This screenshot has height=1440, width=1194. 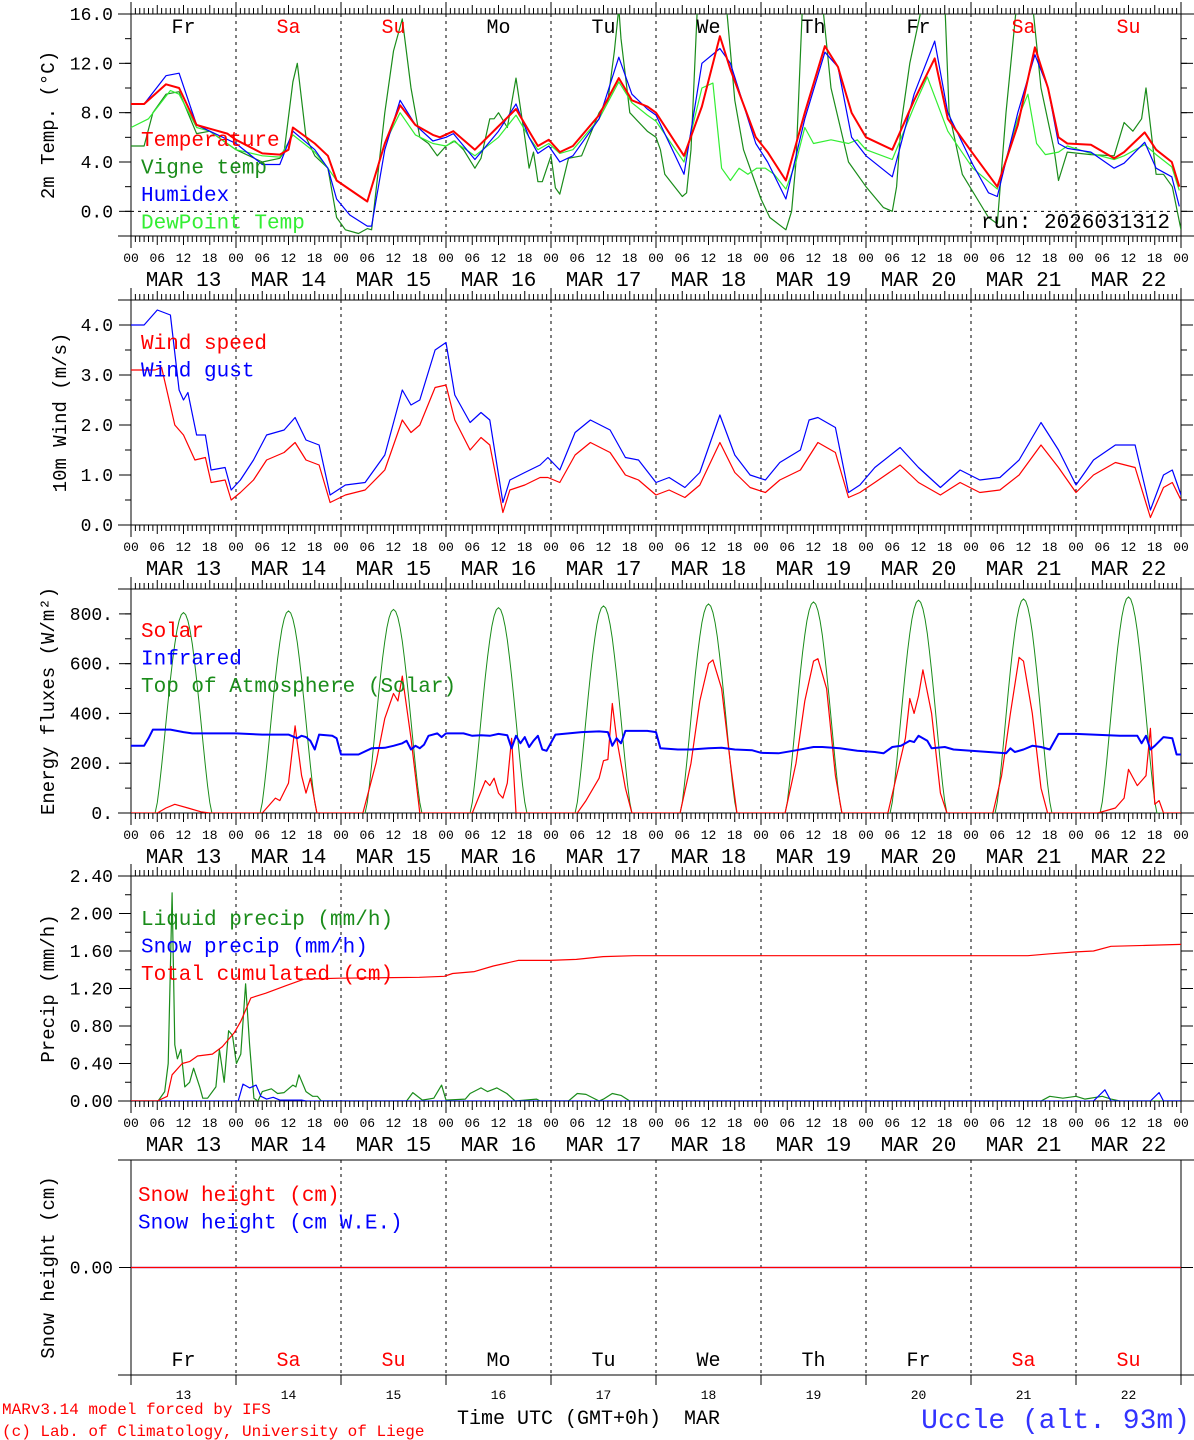 What do you see at coordinates (49, 701) in the screenshot?
I see `y-axis-title: Energy fluxes (W/m²)` at bounding box center [49, 701].